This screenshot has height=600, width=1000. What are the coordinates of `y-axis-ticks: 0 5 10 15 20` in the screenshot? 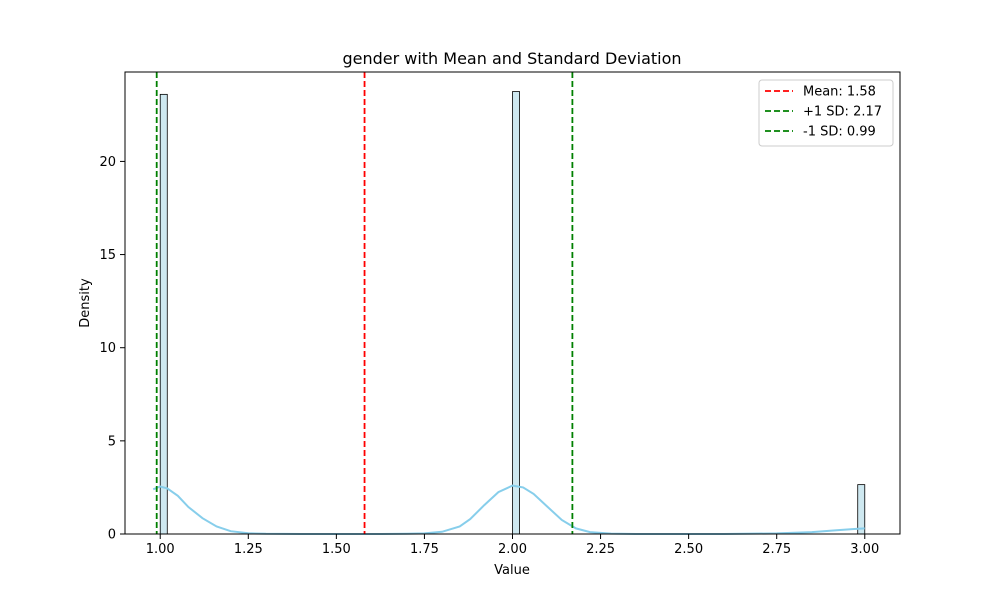 It's located at (112, 349).